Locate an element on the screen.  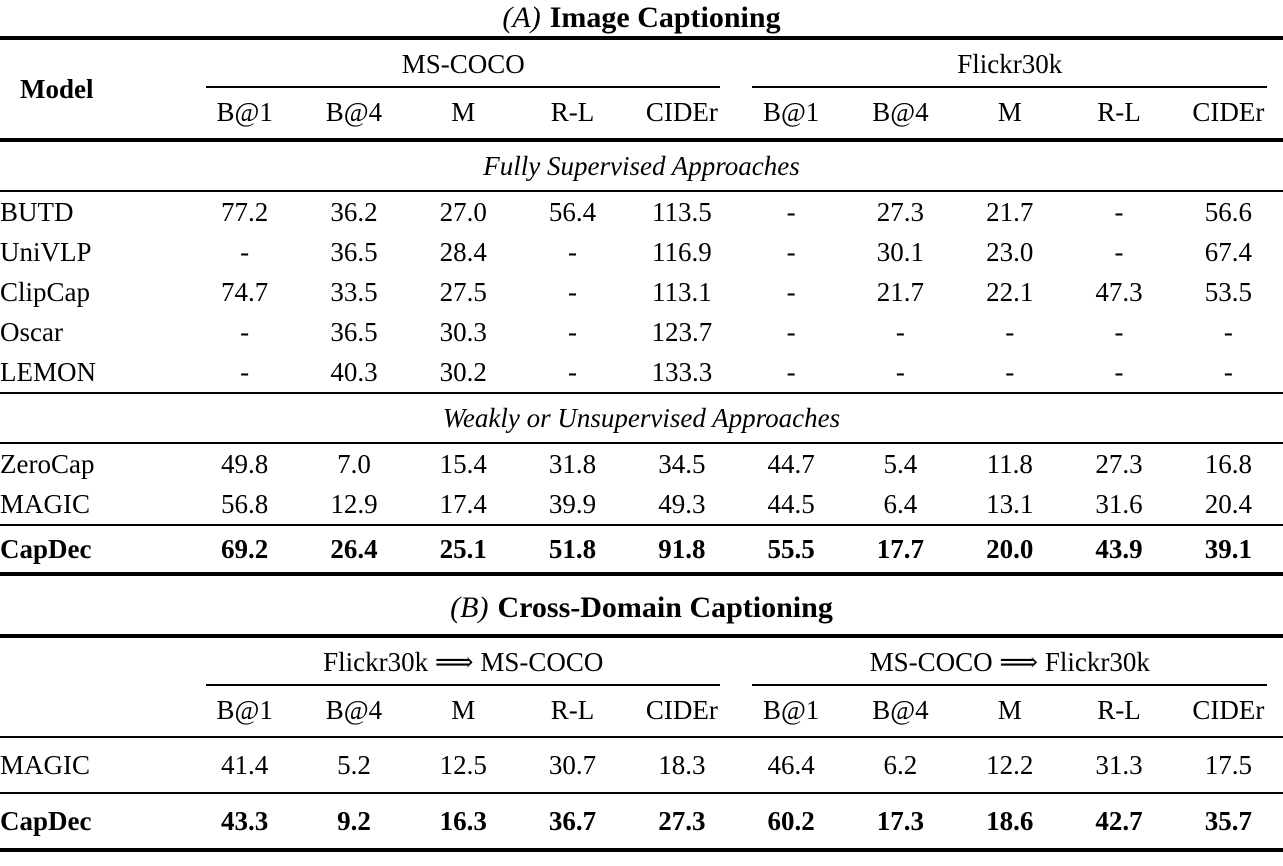
model-column-header: Model is located at coordinates (57, 89).